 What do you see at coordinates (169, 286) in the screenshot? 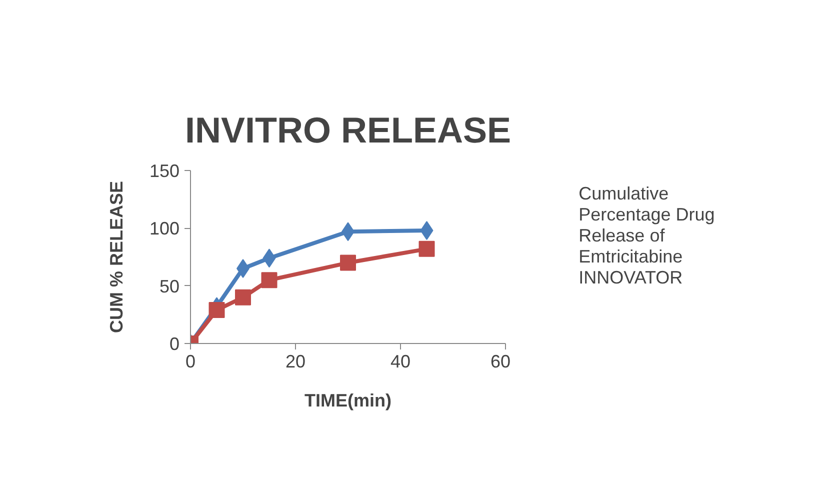
I see `y-tick-label: 50` at bounding box center [169, 286].